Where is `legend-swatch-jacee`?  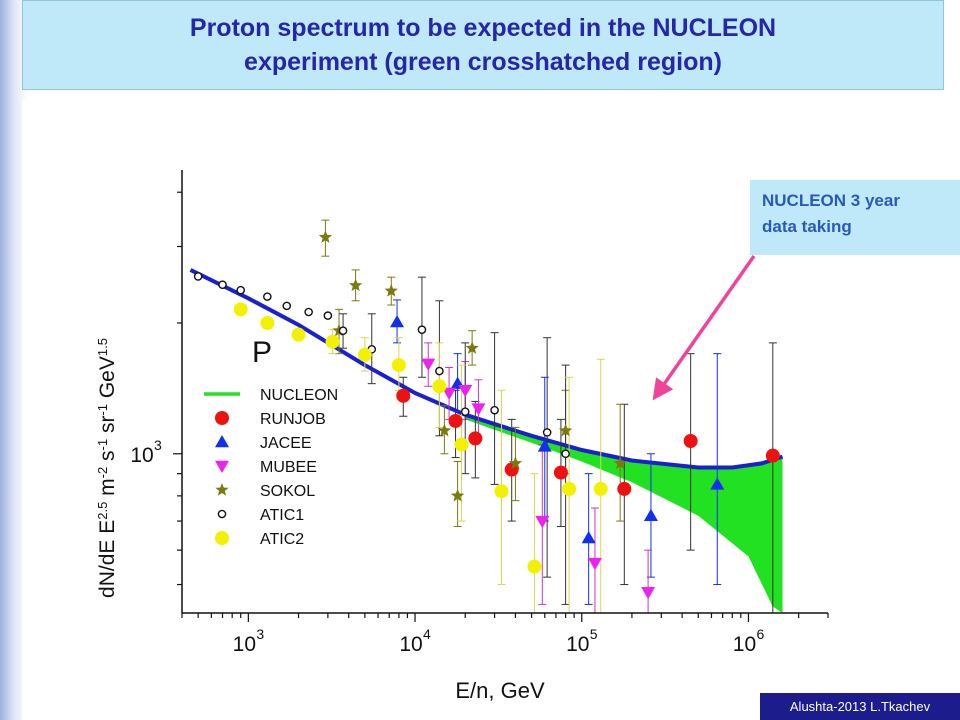
legend-swatch-jacee is located at coordinates (222, 441).